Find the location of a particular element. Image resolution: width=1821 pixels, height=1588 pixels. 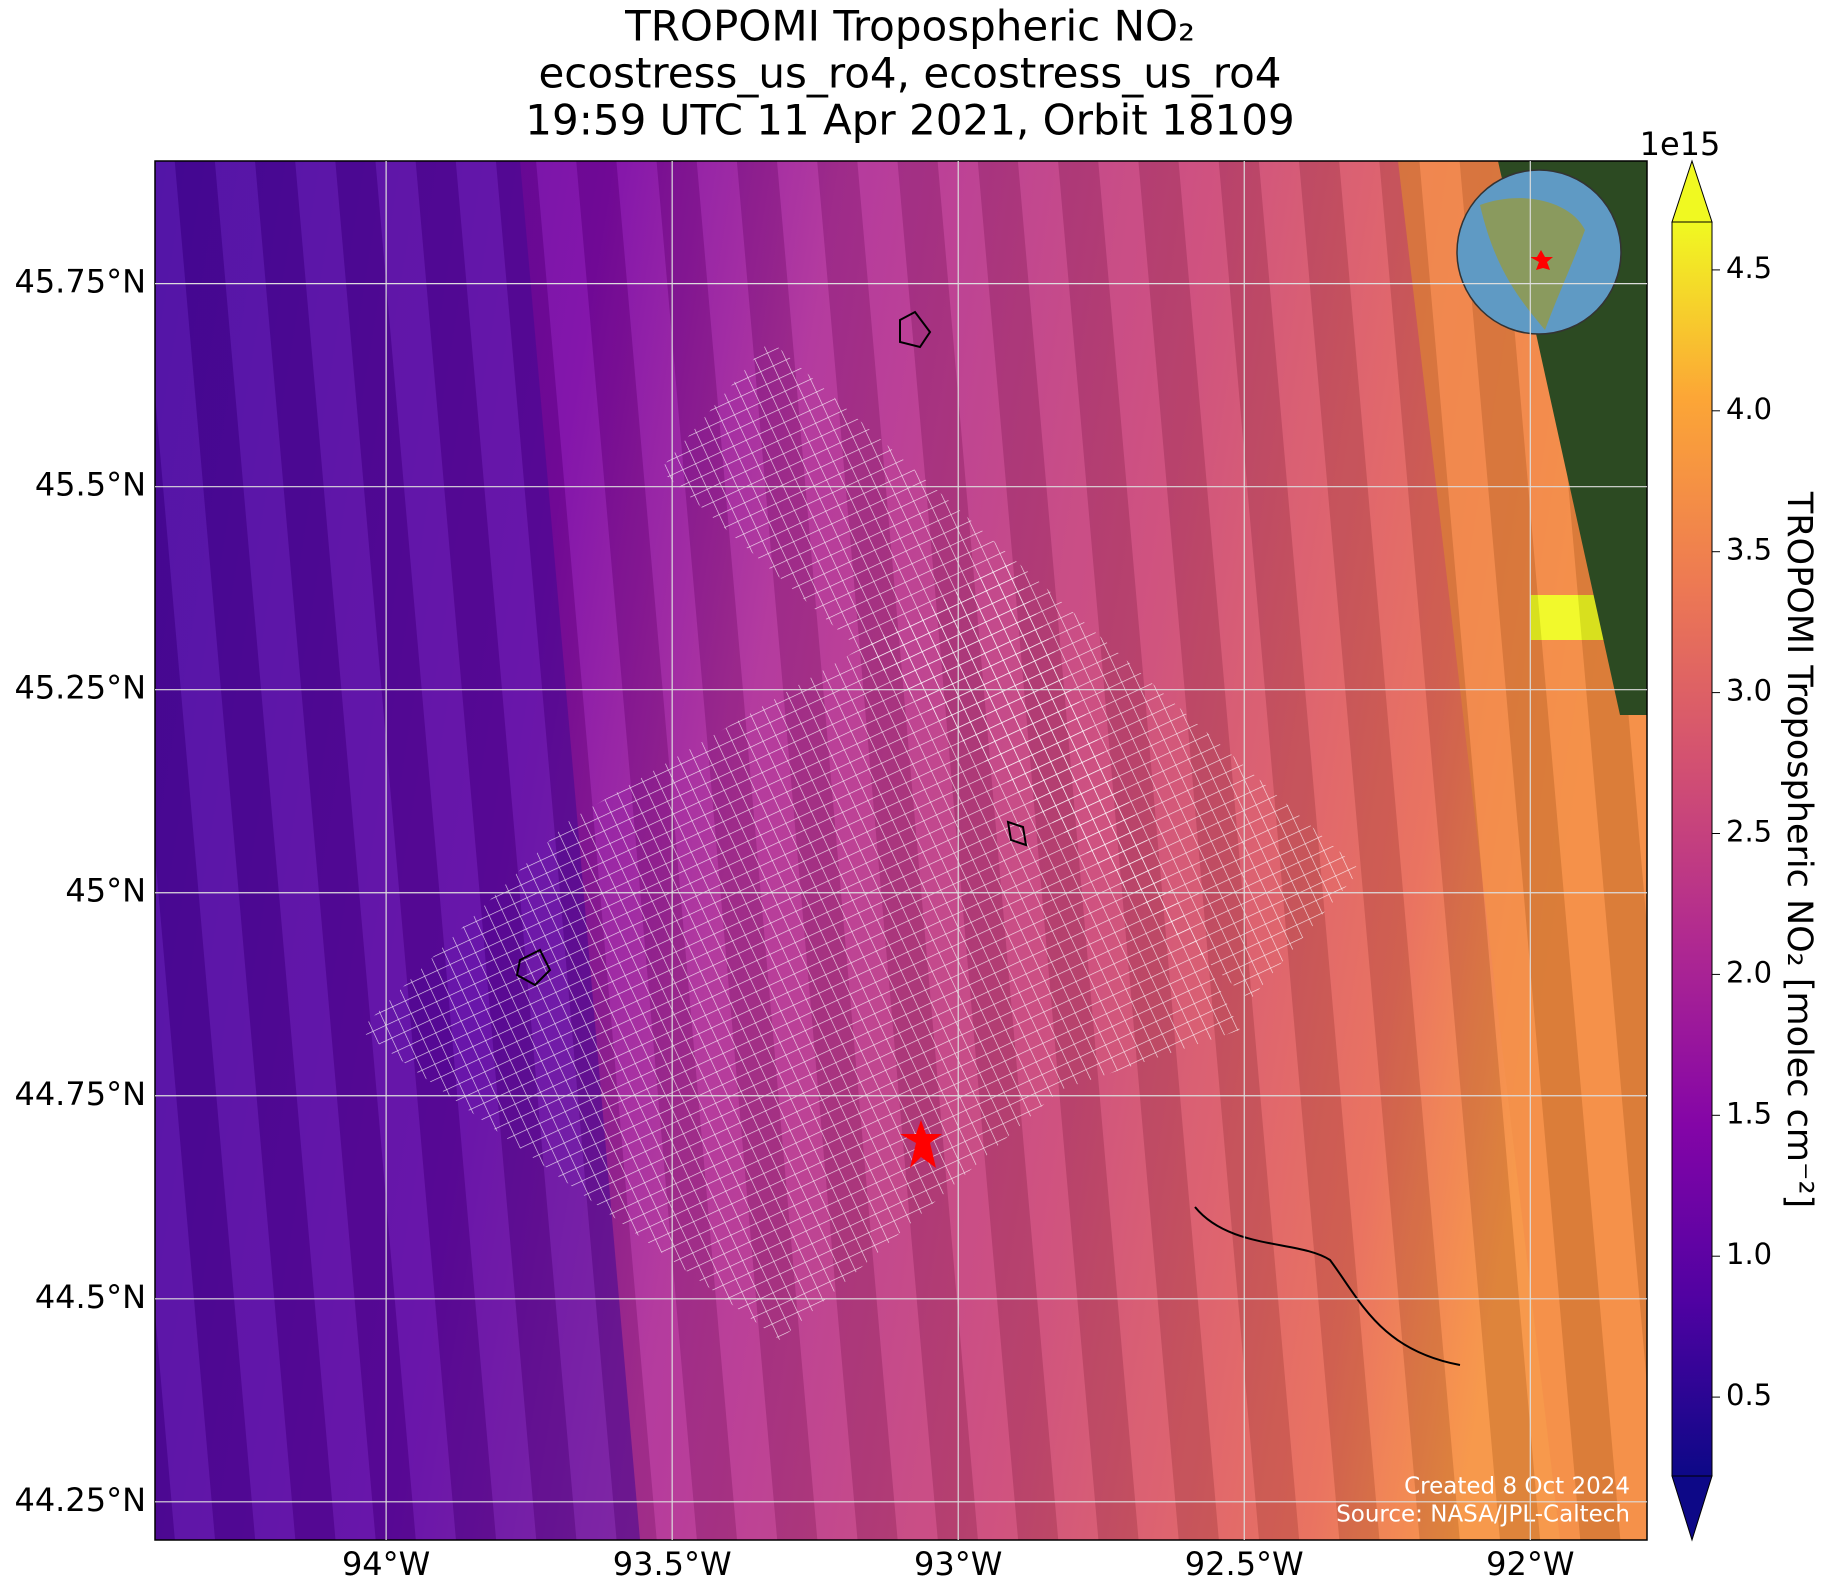

y-tick-label: 45.75°N is located at coordinates (80, 282).